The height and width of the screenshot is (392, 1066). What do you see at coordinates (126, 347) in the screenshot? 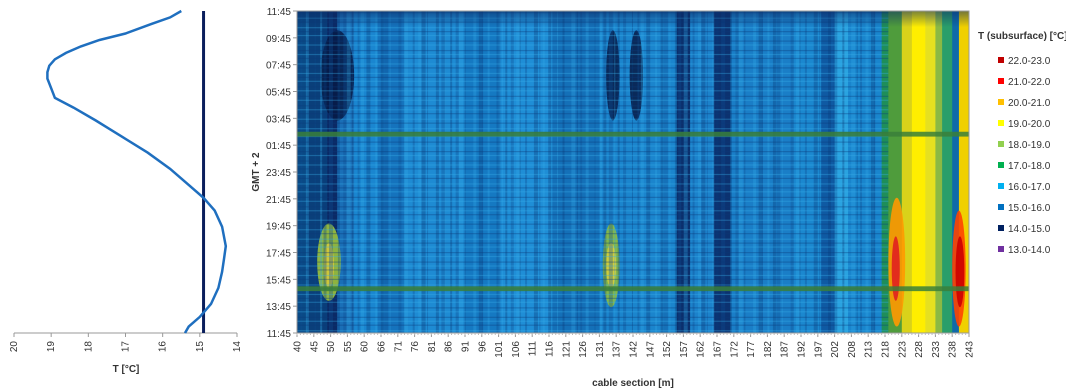
I see `left-x-tick-label: 17` at bounding box center [126, 347].